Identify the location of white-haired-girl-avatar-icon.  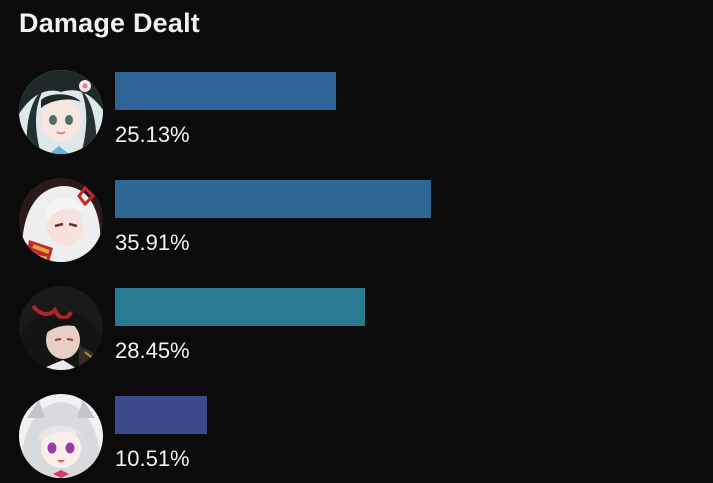
(61, 220).